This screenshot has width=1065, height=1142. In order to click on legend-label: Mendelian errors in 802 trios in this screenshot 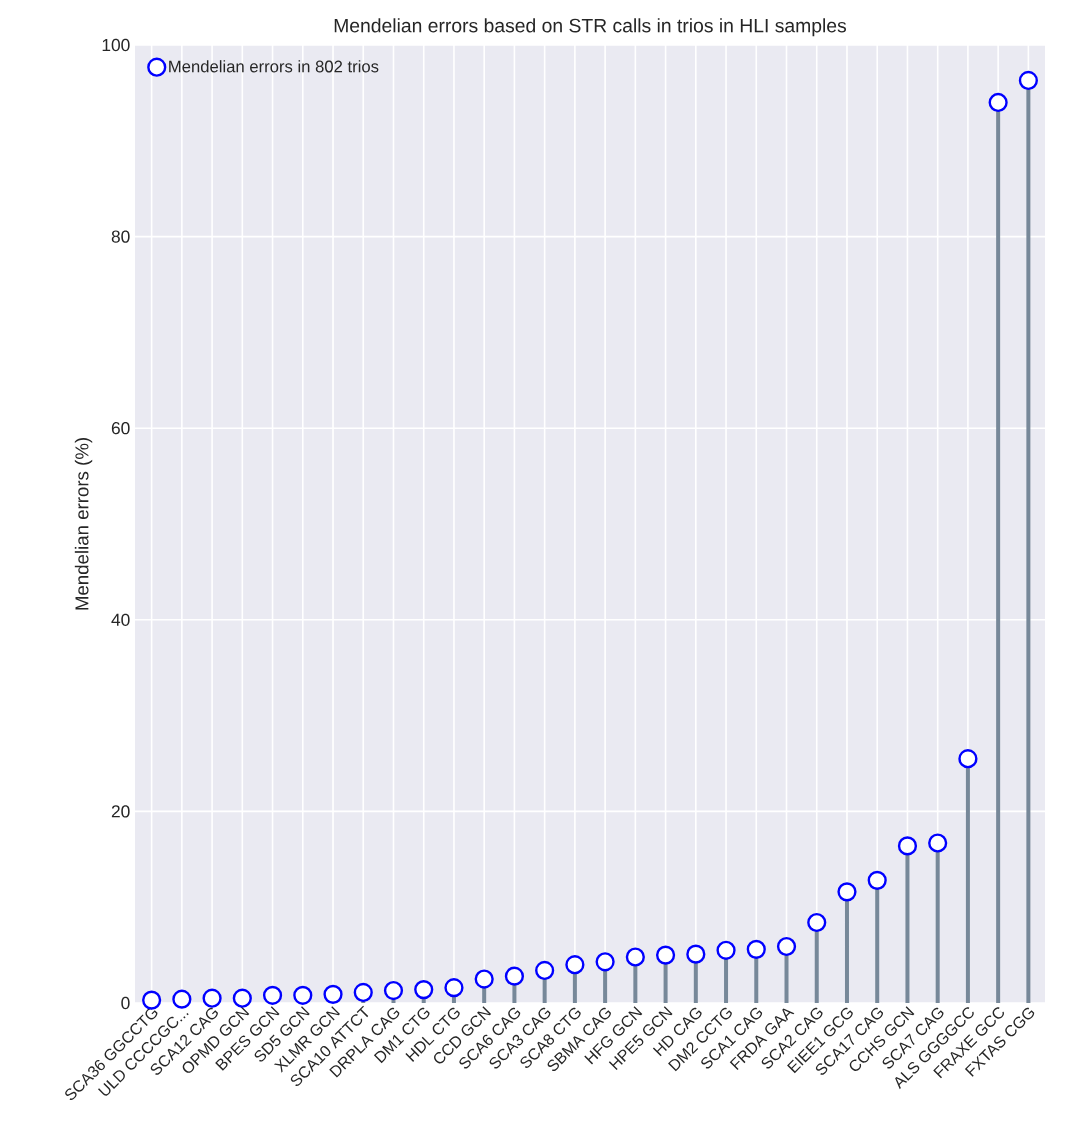, I will do `click(274, 66)`.